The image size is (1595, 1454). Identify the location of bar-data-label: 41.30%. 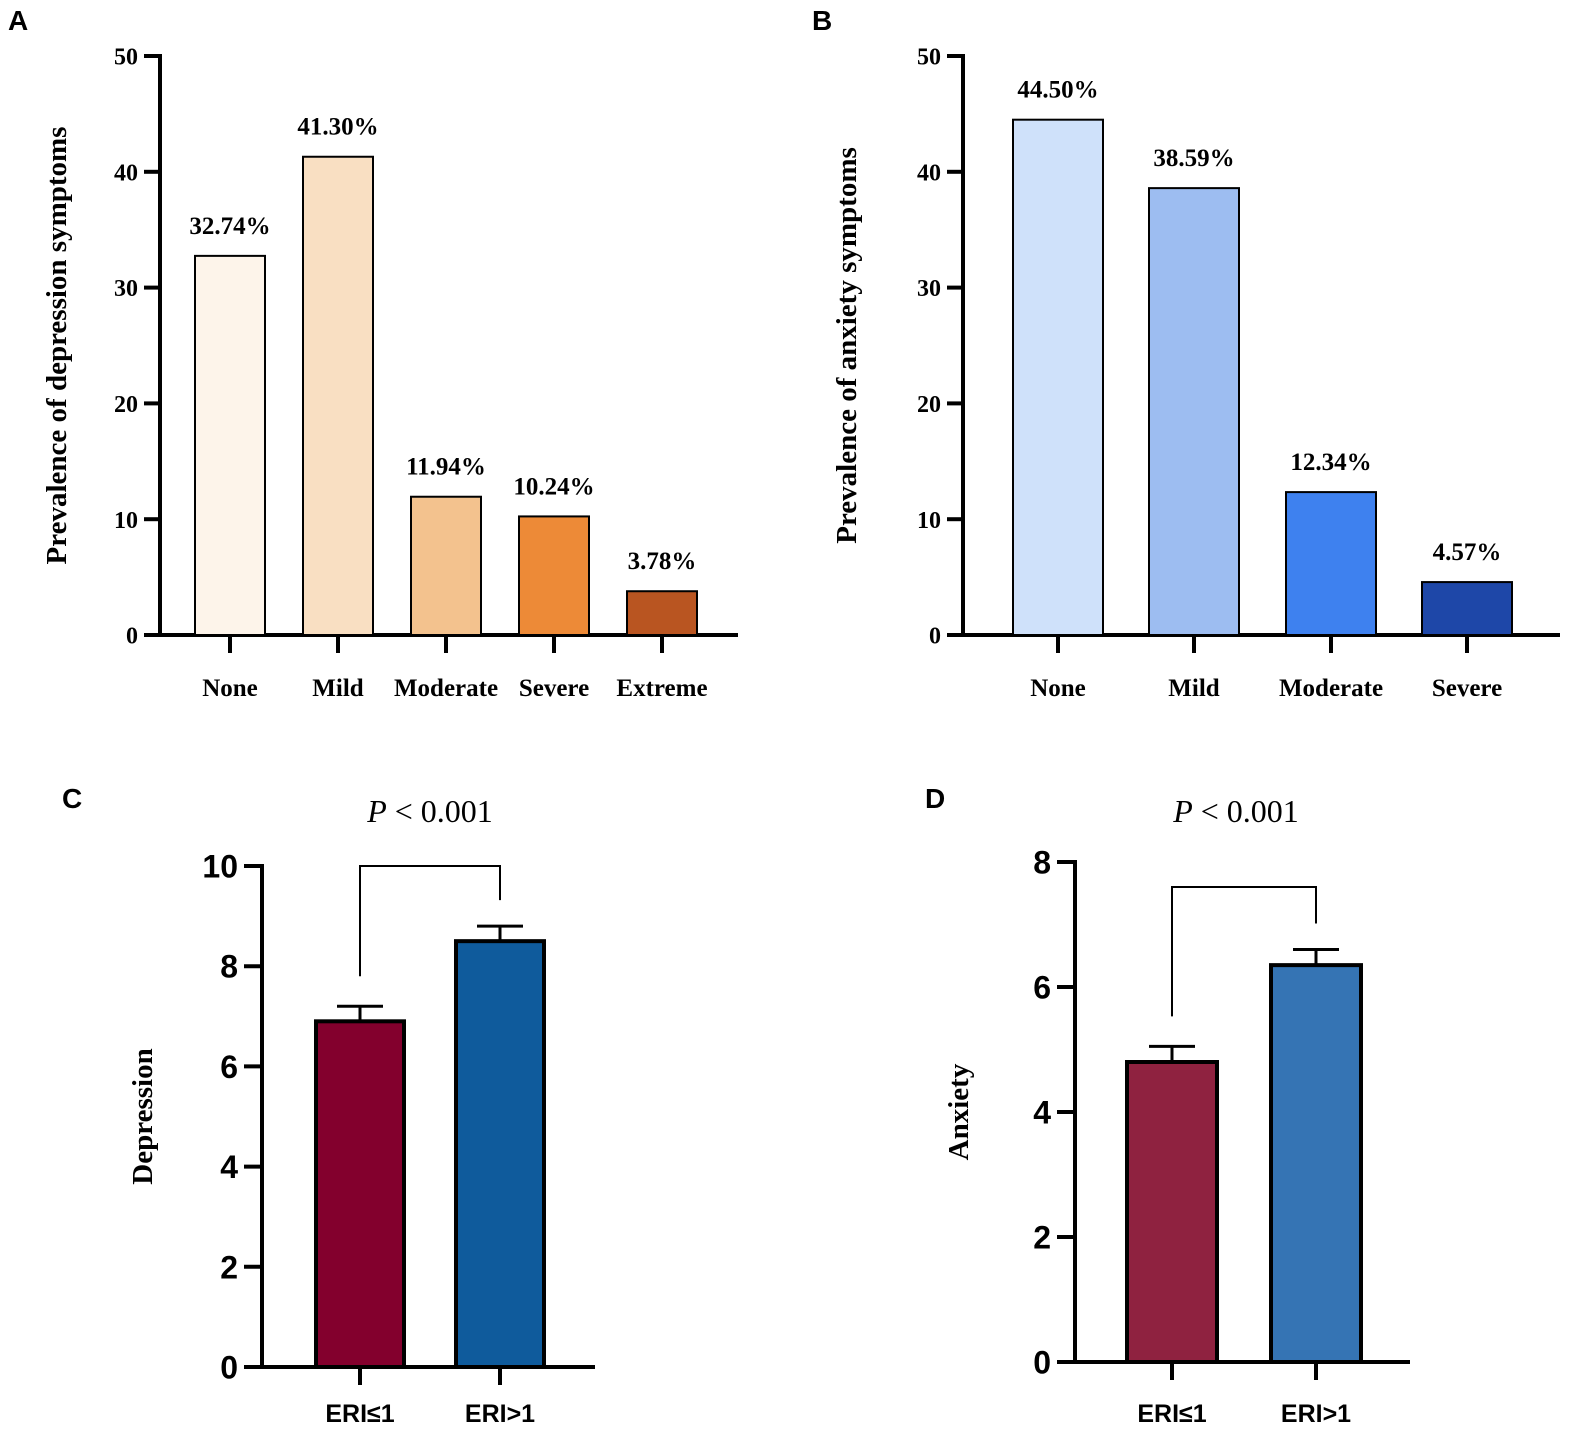
(337, 127).